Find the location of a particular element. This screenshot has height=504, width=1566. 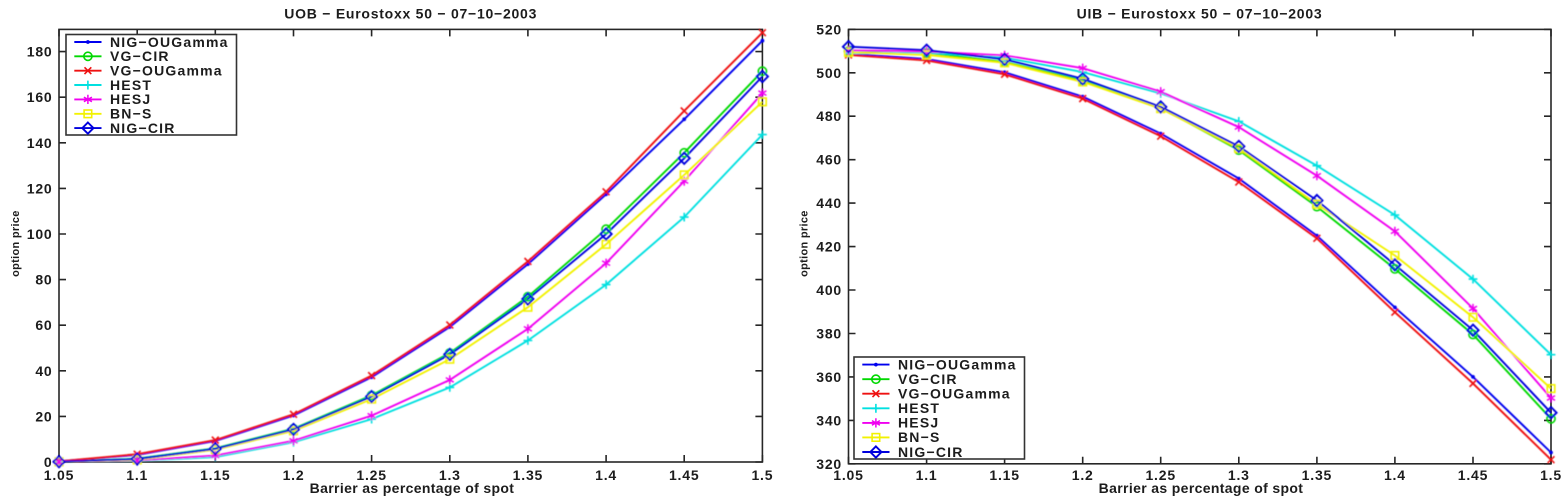

svg-text: 420 is located at coordinates (829, 247).